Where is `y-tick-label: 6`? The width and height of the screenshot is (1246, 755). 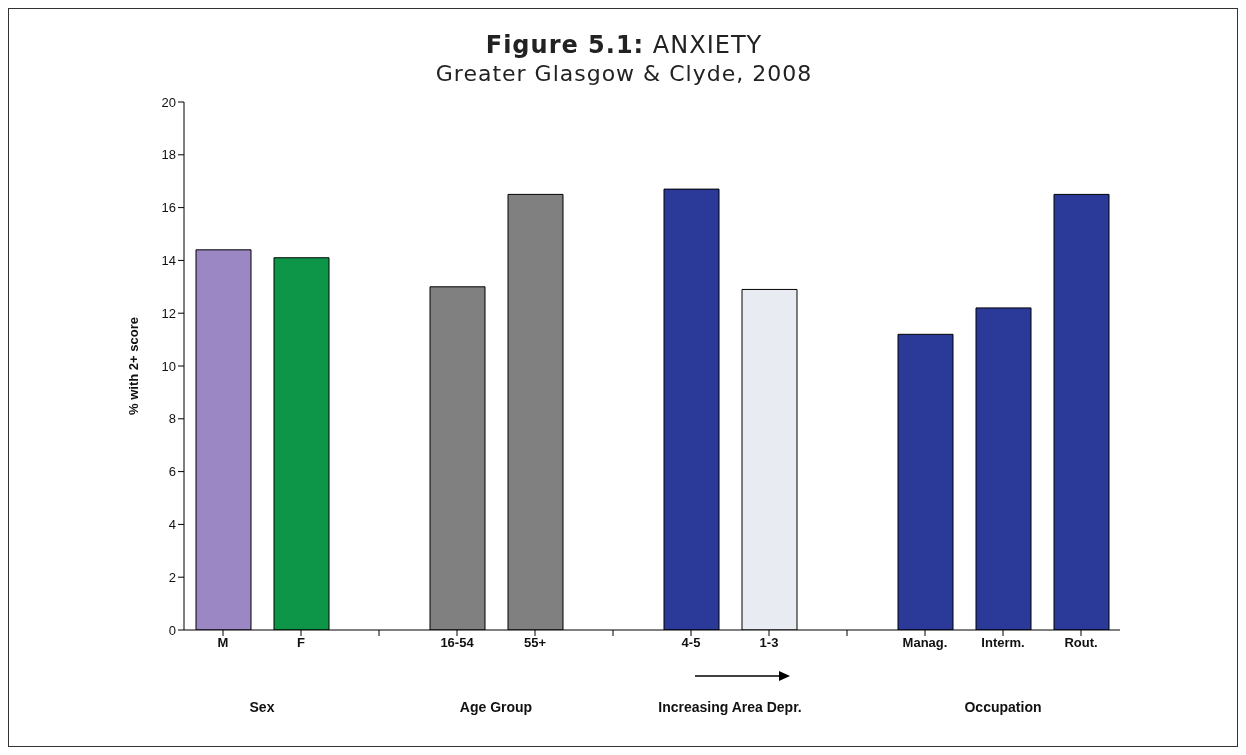
y-tick-label: 6 is located at coordinates (172, 472).